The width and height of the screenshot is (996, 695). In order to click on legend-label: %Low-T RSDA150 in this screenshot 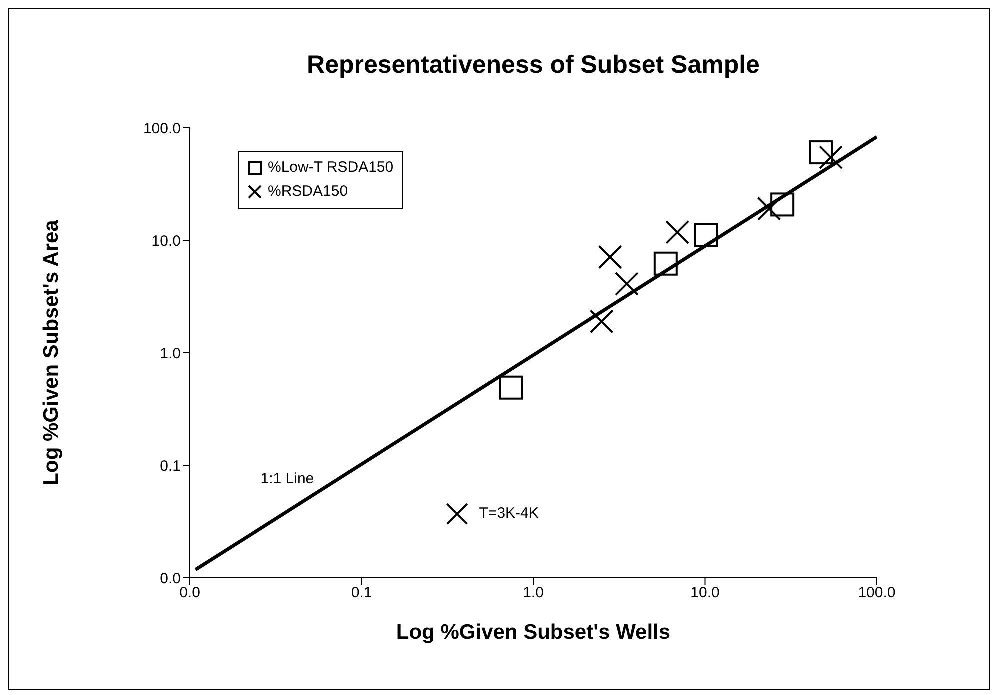, I will do `click(331, 168)`.